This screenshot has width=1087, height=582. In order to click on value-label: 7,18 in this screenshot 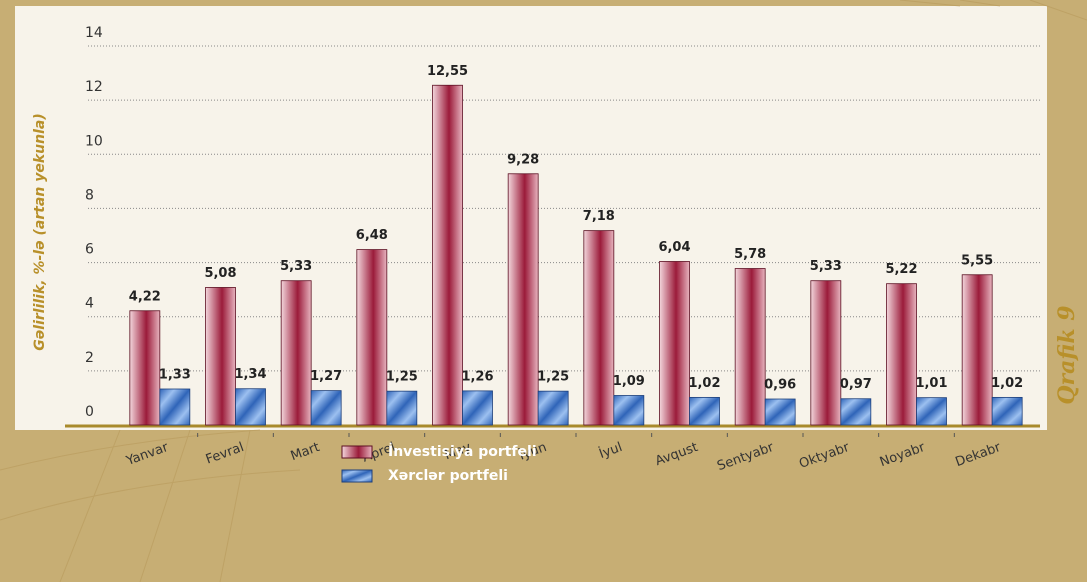, I will do `click(599, 216)`.